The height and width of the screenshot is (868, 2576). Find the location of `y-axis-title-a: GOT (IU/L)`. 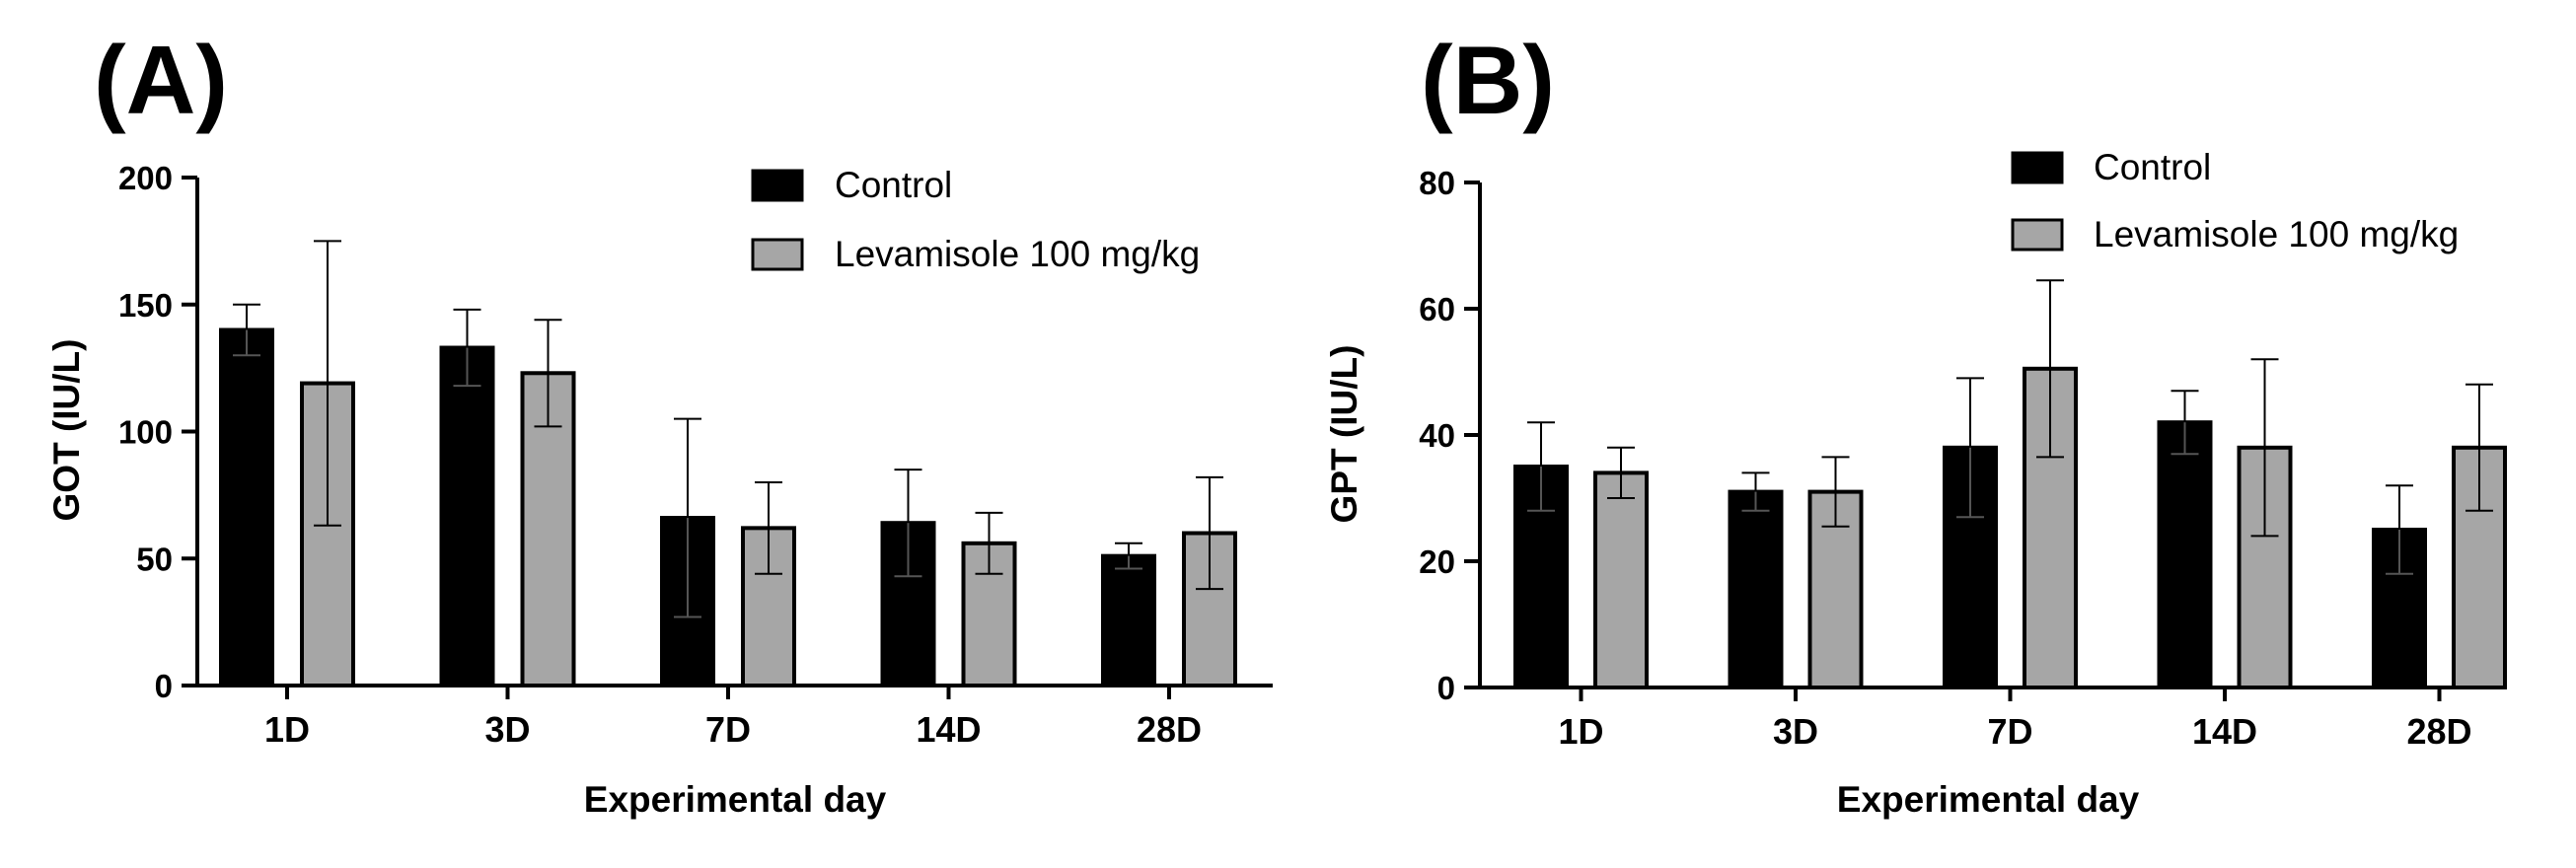

y-axis-title-a: GOT (IU/L) is located at coordinates (66, 431).